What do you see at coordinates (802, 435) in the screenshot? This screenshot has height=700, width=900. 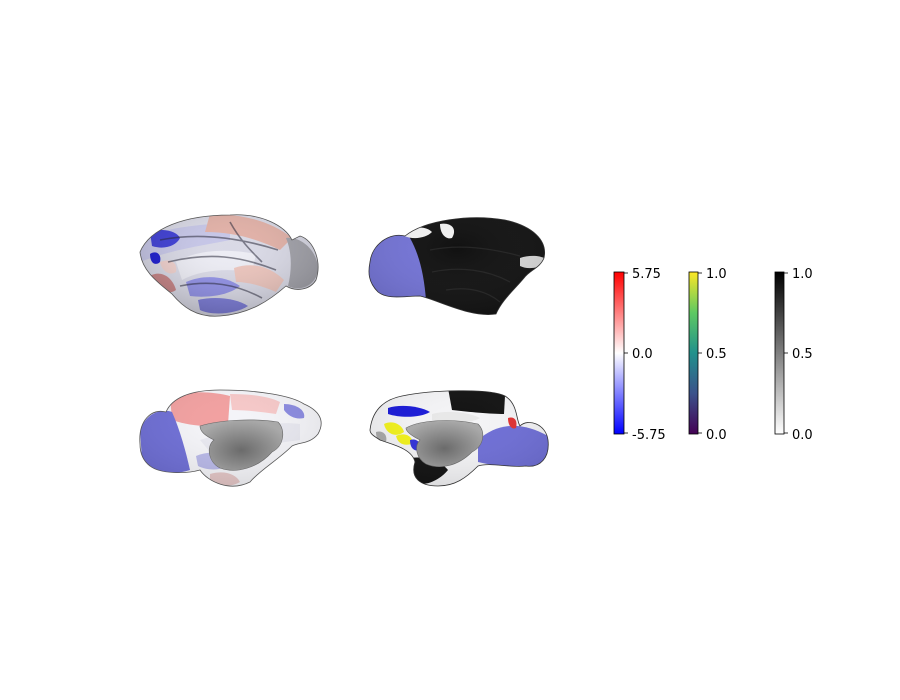 I see `grayscale-colorbar-min-label: 0.0` at bounding box center [802, 435].